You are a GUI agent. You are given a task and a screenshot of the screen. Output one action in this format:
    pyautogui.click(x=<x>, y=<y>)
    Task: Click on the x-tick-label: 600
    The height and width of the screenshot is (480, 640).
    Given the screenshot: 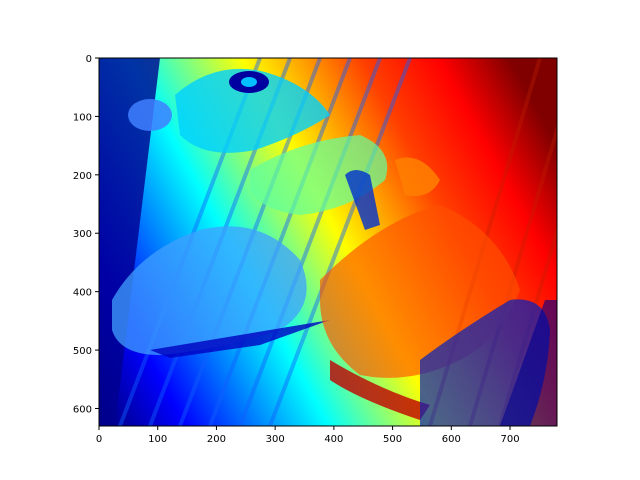 What is the action you would take?
    pyautogui.click(x=451, y=439)
    